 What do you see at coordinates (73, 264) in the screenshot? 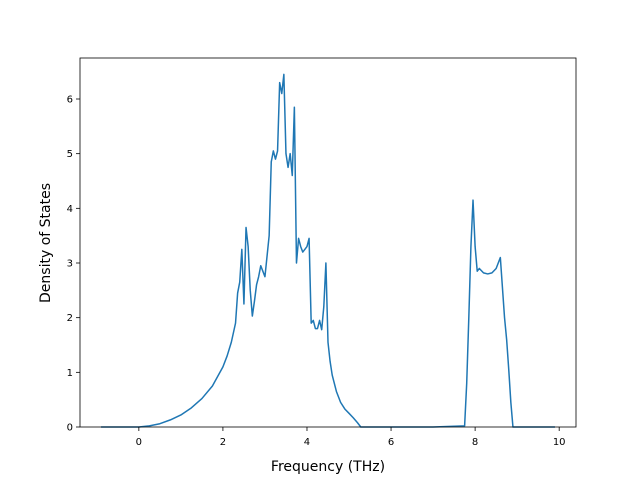
I see `y-axis-ticks: 0 1 2 3 4 5 6` at bounding box center [73, 264].